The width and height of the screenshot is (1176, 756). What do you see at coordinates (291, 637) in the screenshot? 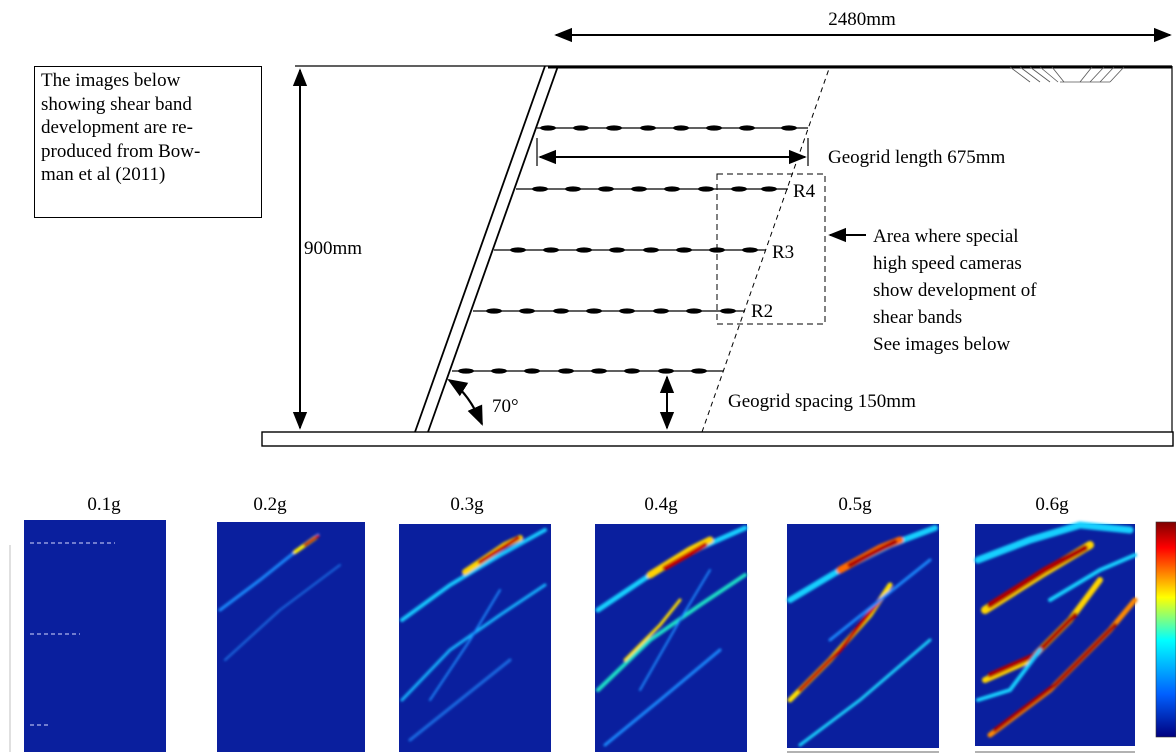
I see `panel-image-0.2g` at bounding box center [291, 637].